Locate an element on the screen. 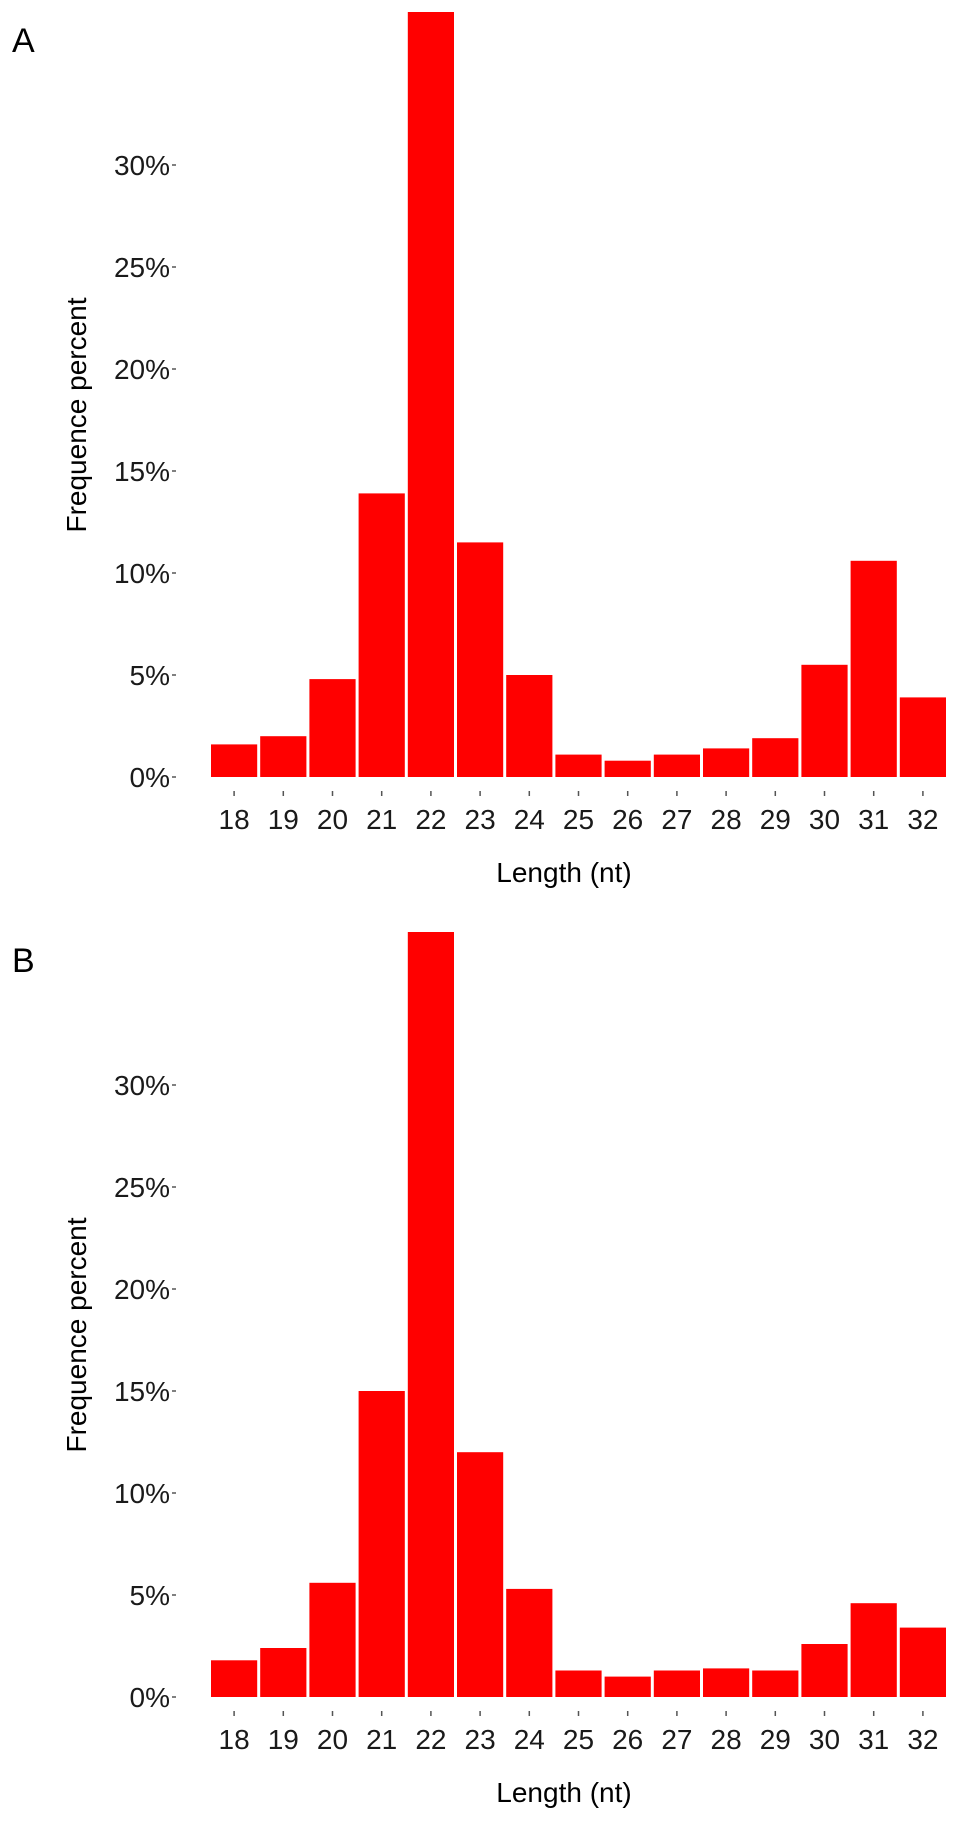  panel-letter: B is located at coordinates (23, 961).